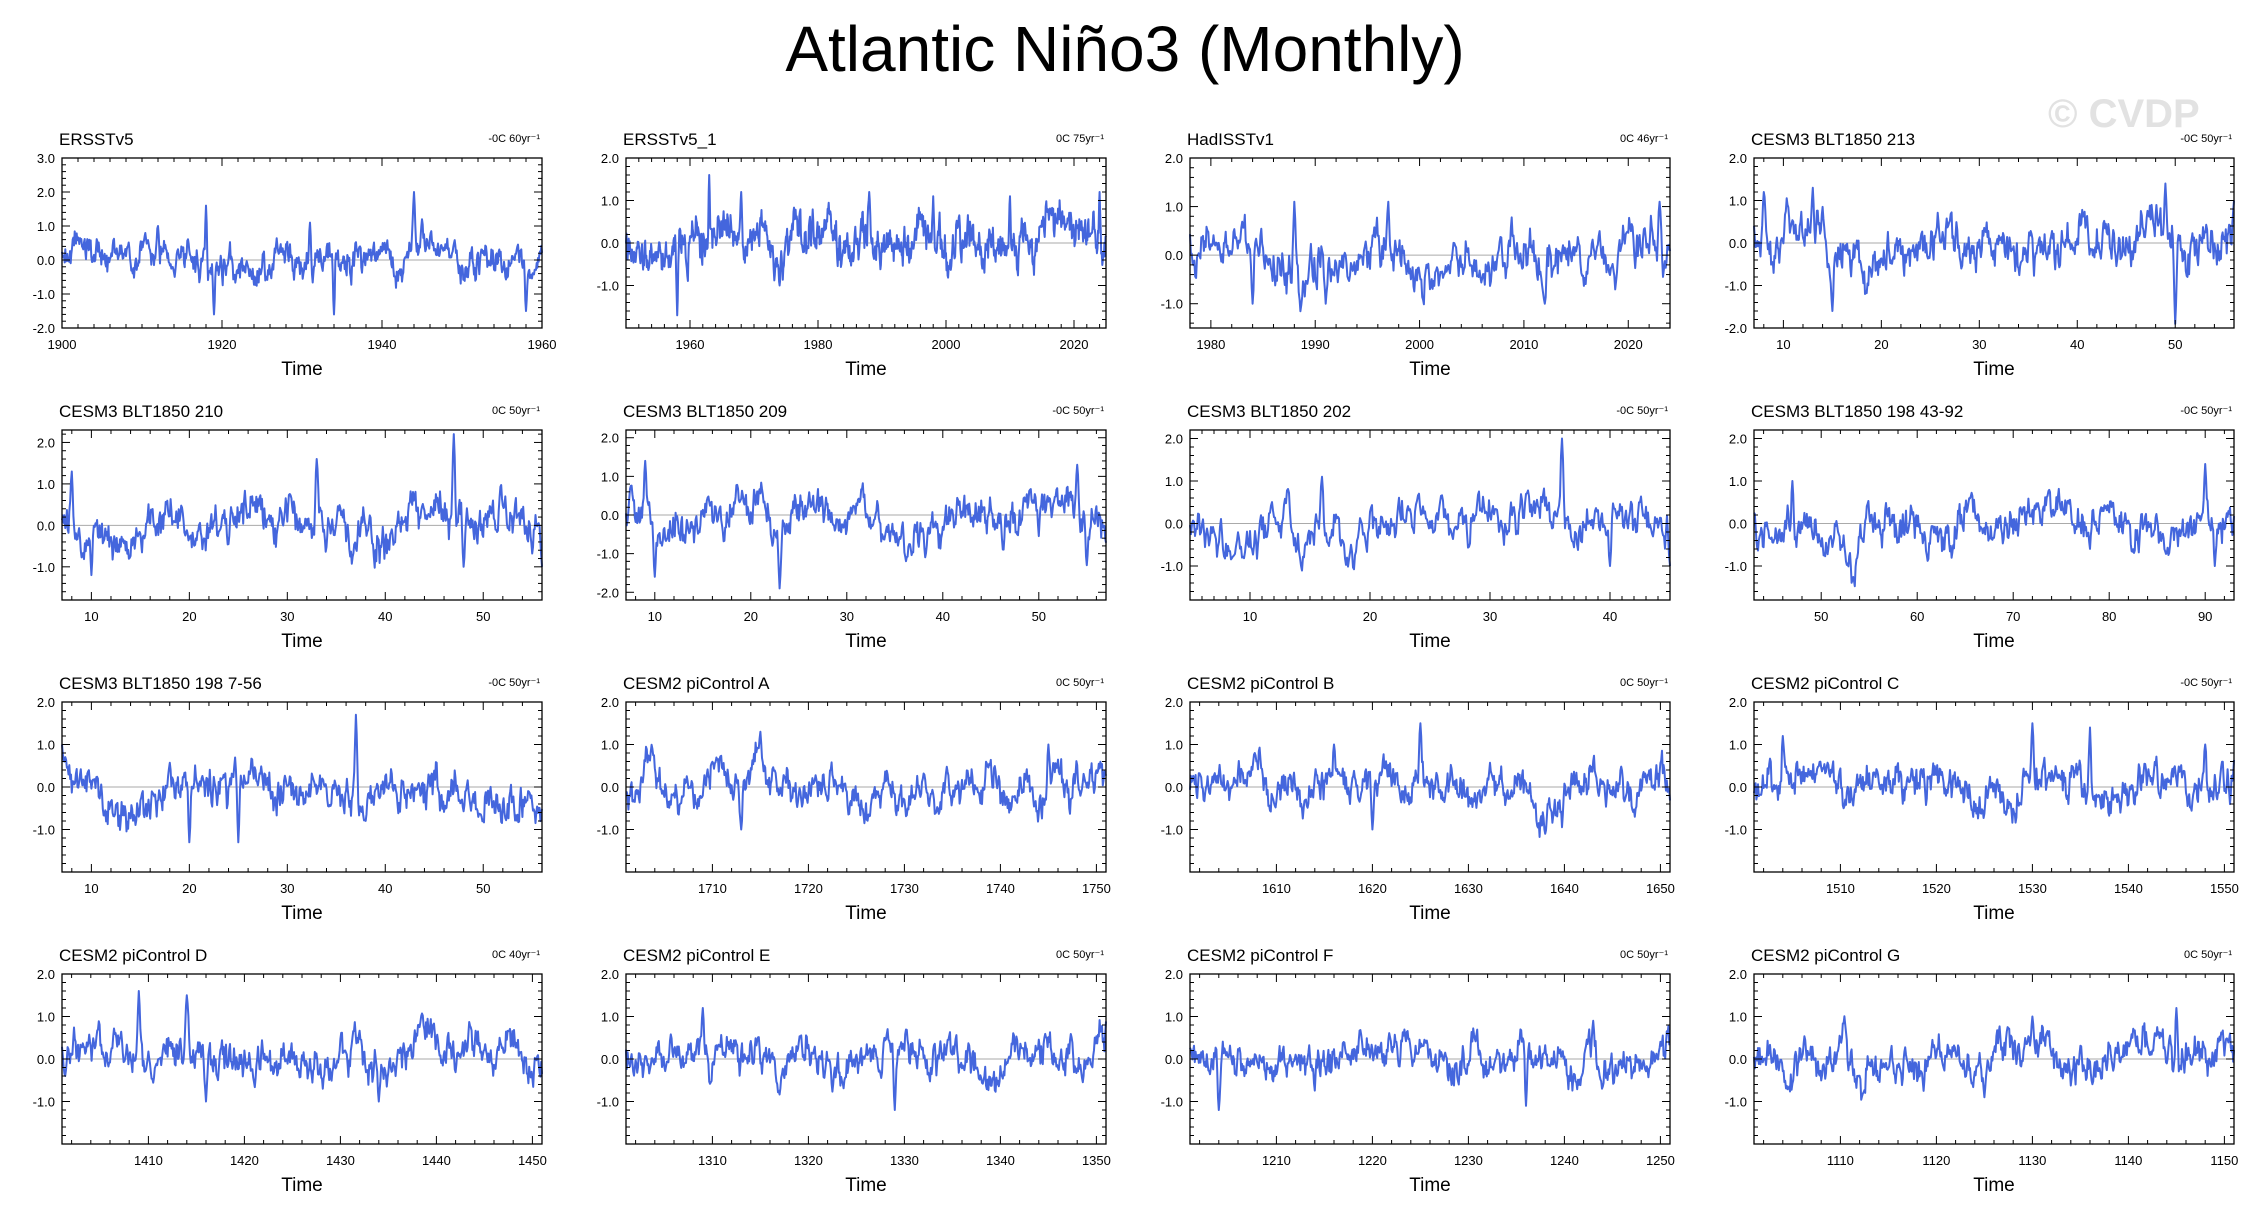  I want to click on x-tick-label: 1220, so click(1372, 1160).